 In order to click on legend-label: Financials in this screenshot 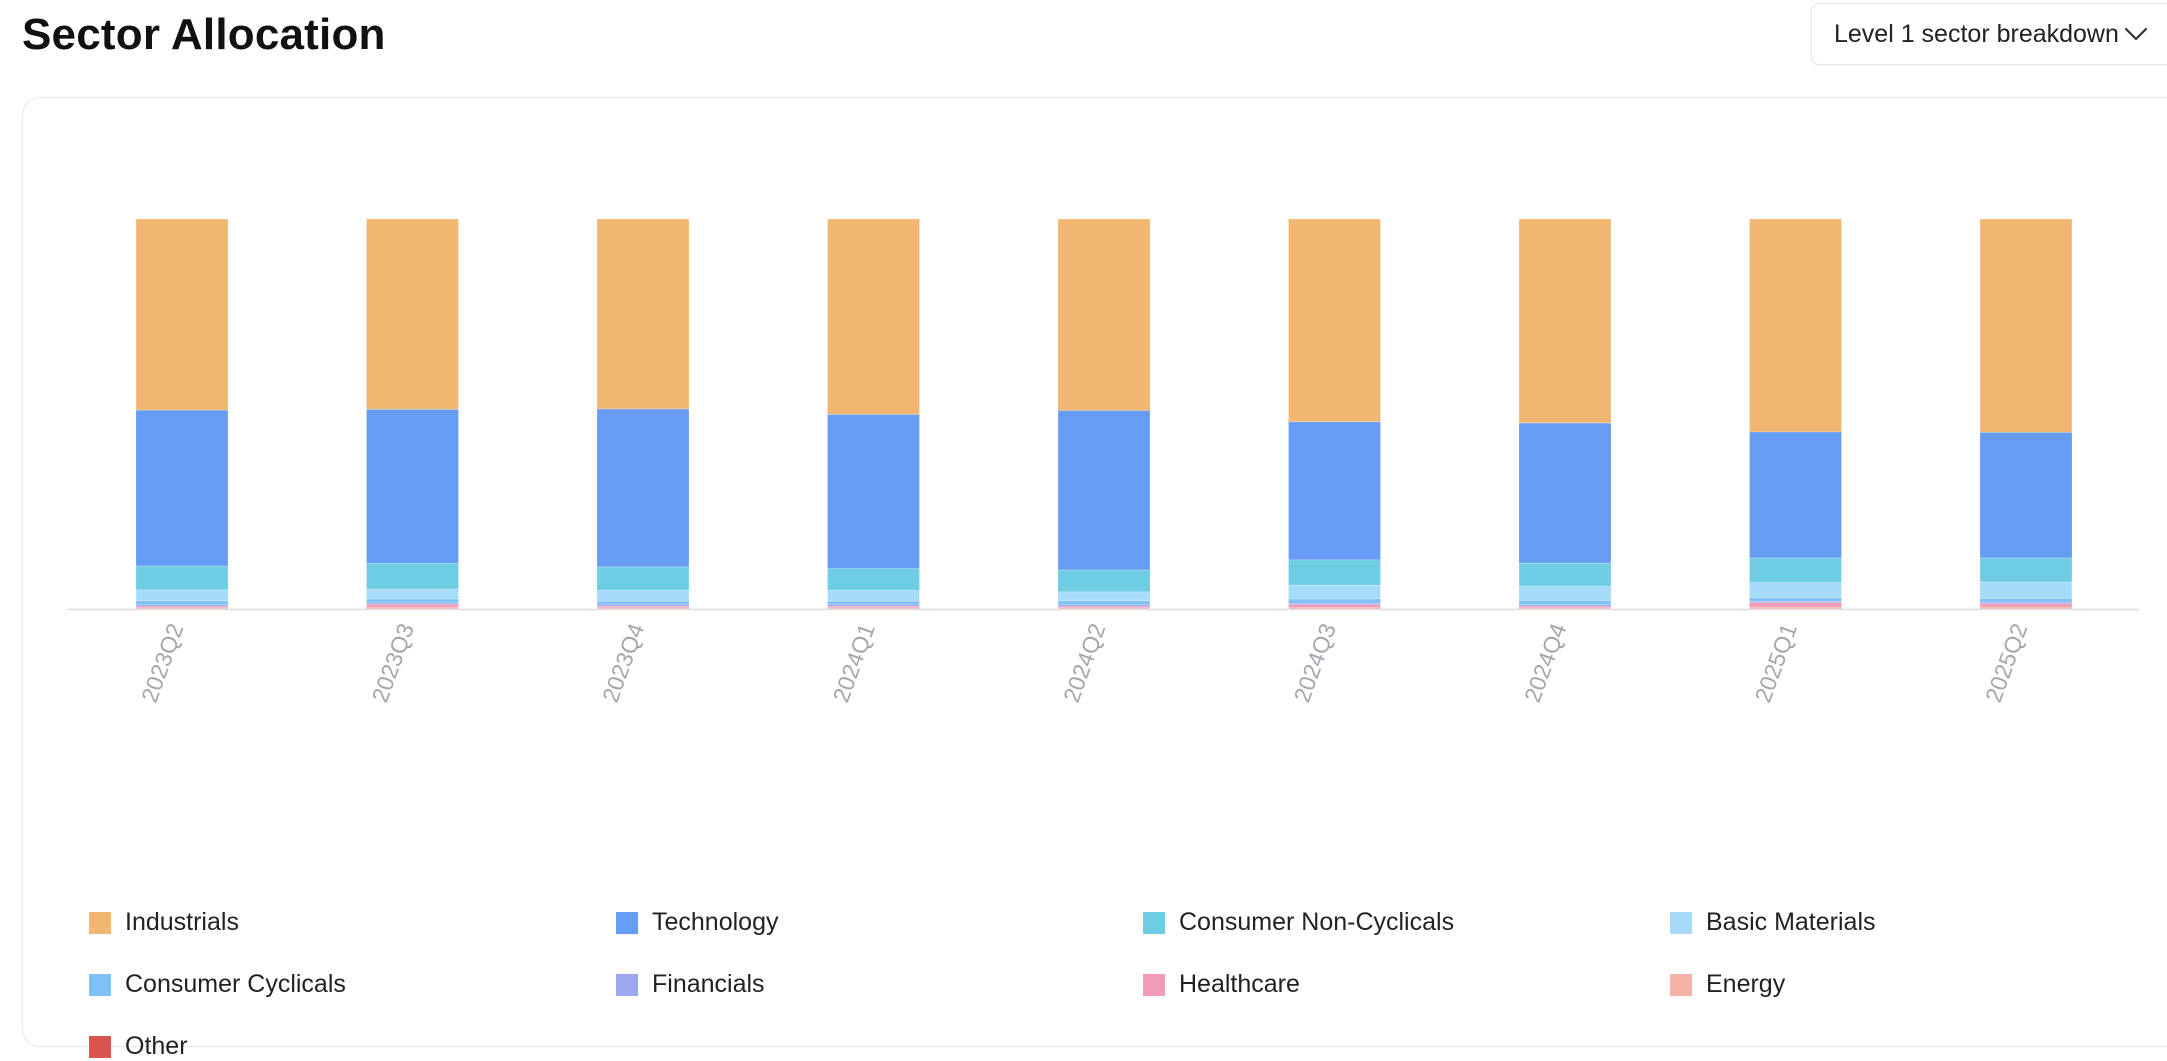, I will do `click(708, 984)`.